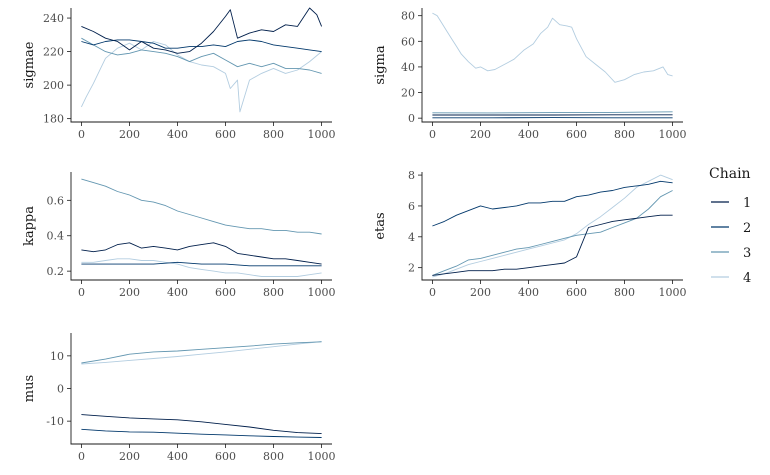  What do you see at coordinates (29, 388) in the screenshot?
I see `y-axis-title: mus` at bounding box center [29, 388].